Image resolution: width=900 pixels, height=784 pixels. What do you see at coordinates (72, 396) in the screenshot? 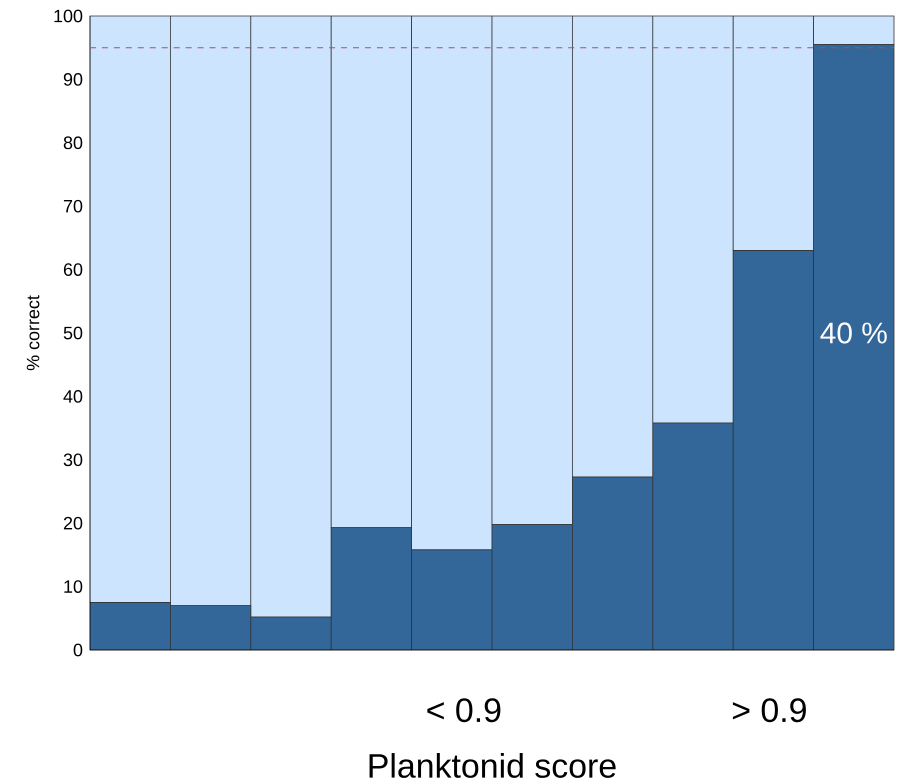
I see `y-tick-label: 40` at bounding box center [72, 396].